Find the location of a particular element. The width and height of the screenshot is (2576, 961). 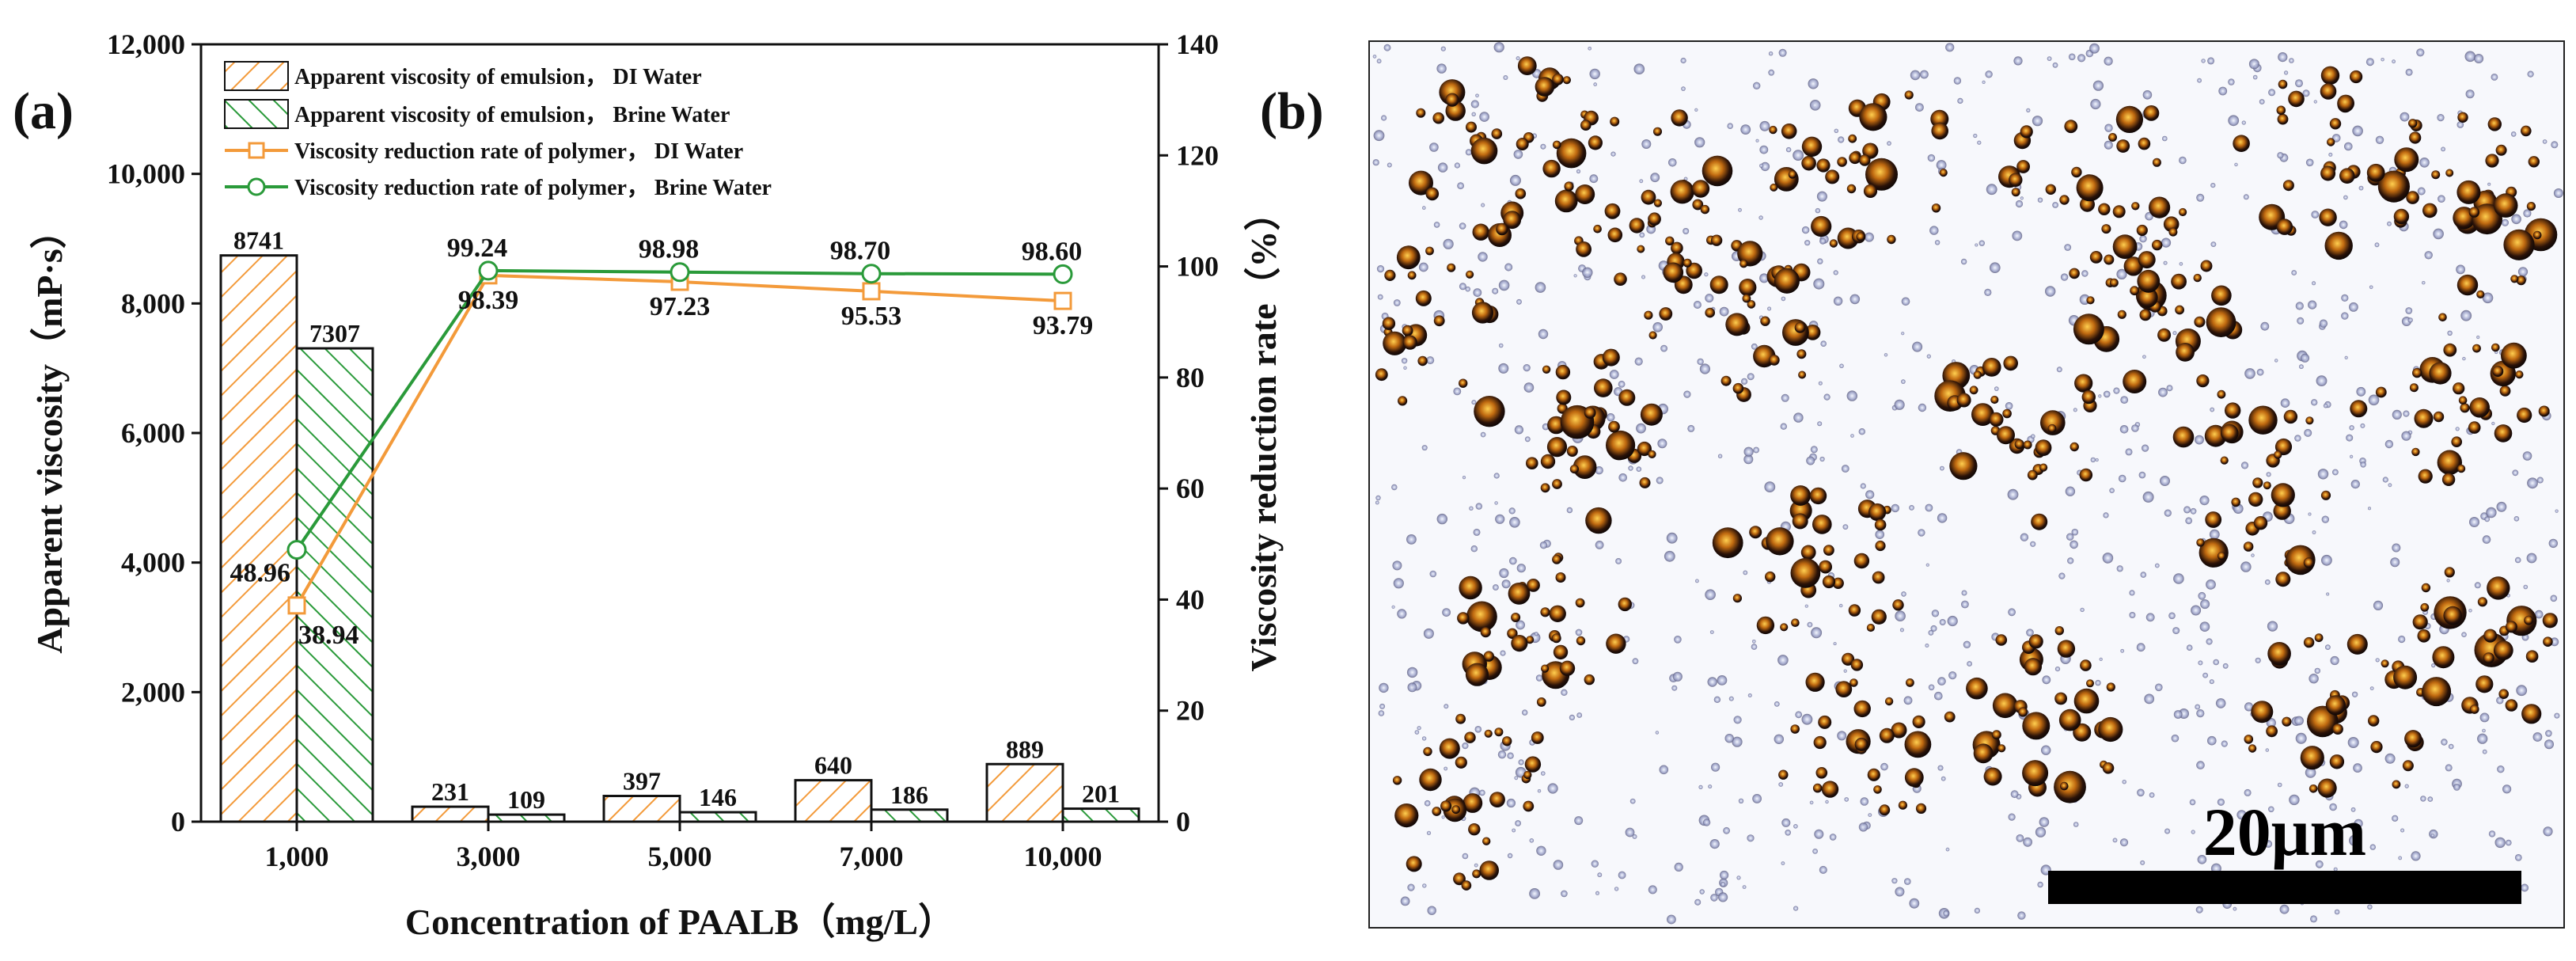

y2-tick-label: 20 is located at coordinates (1190, 711).